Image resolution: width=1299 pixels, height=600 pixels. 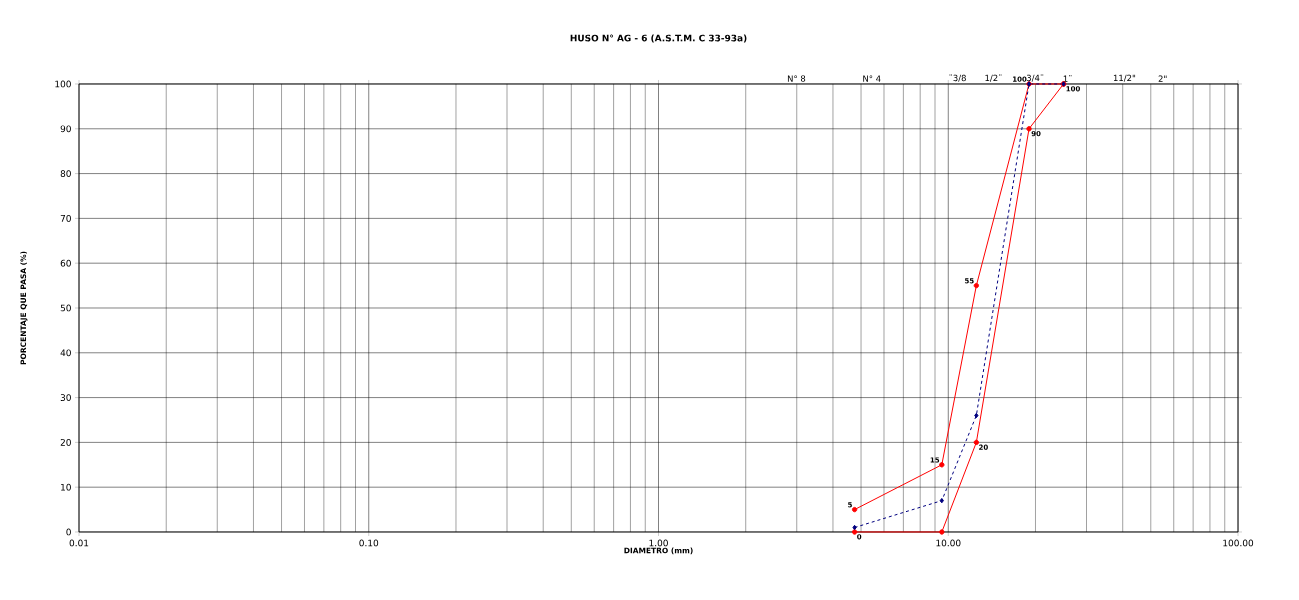 What do you see at coordinates (1238, 543) in the screenshot?
I see `x-tick-label: 100.00` at bounding box center [1238, 543].